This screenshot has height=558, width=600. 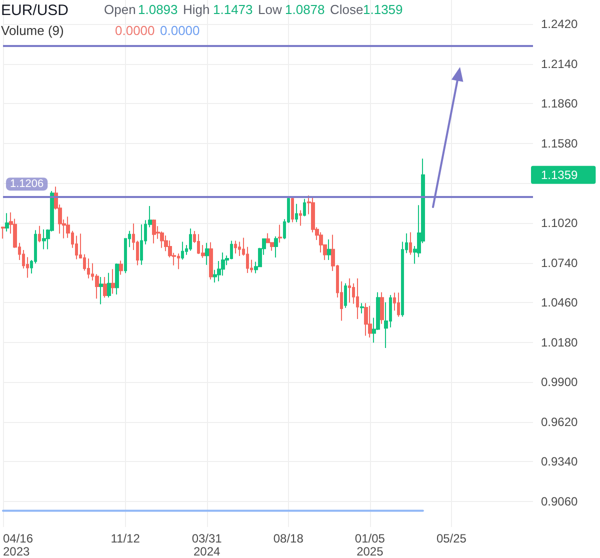 I want to click on text: 1.1359, so click(x=559, y=175).